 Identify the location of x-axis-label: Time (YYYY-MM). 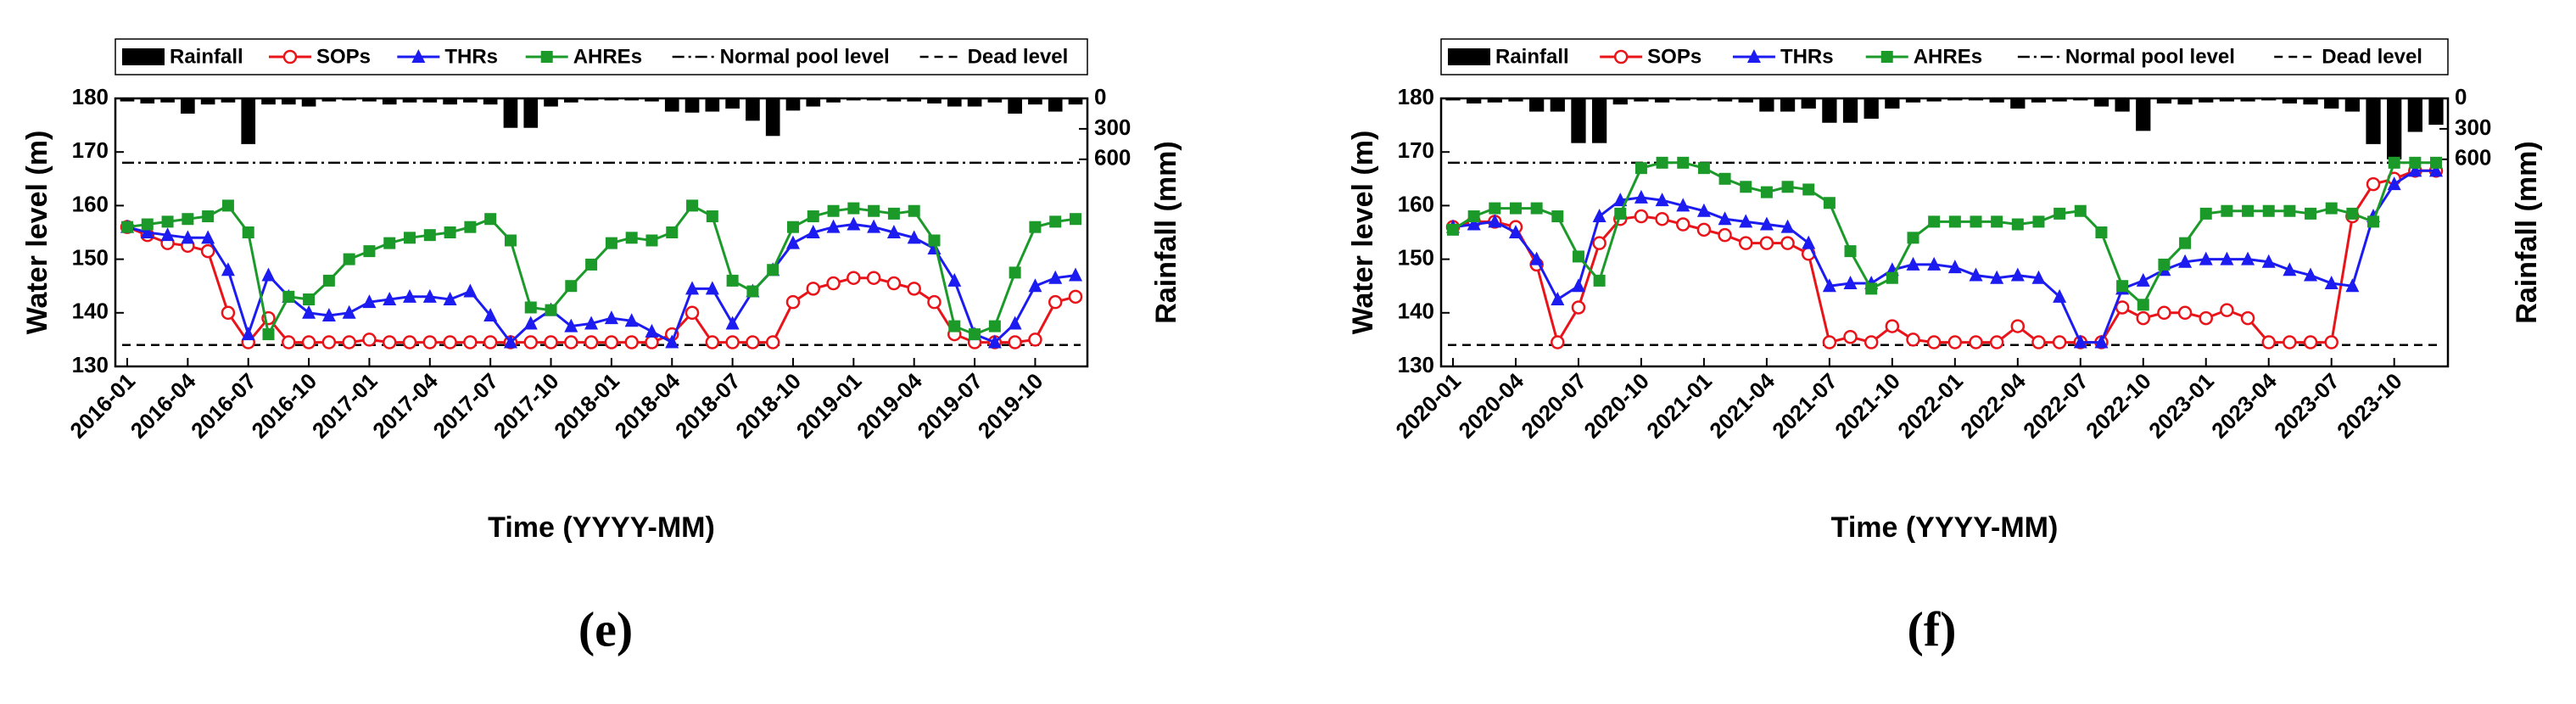
(601, 527).